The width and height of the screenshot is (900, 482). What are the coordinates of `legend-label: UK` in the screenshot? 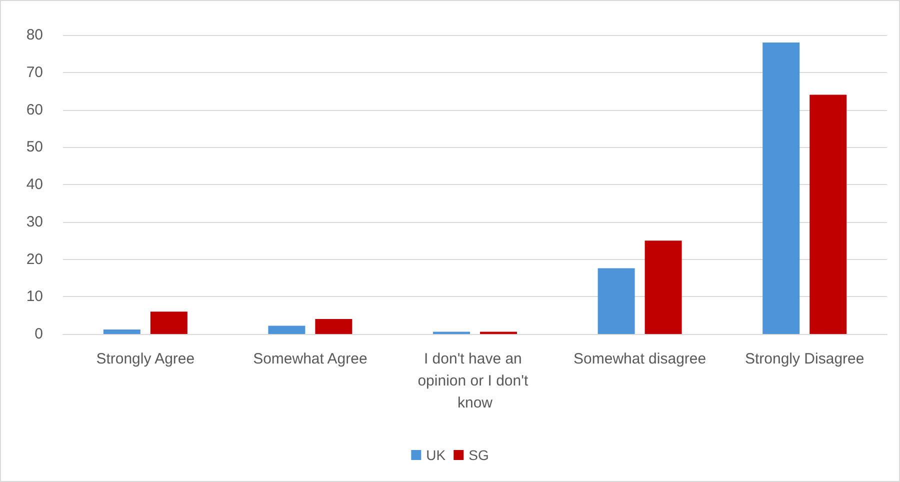 It's located at (436, 455).